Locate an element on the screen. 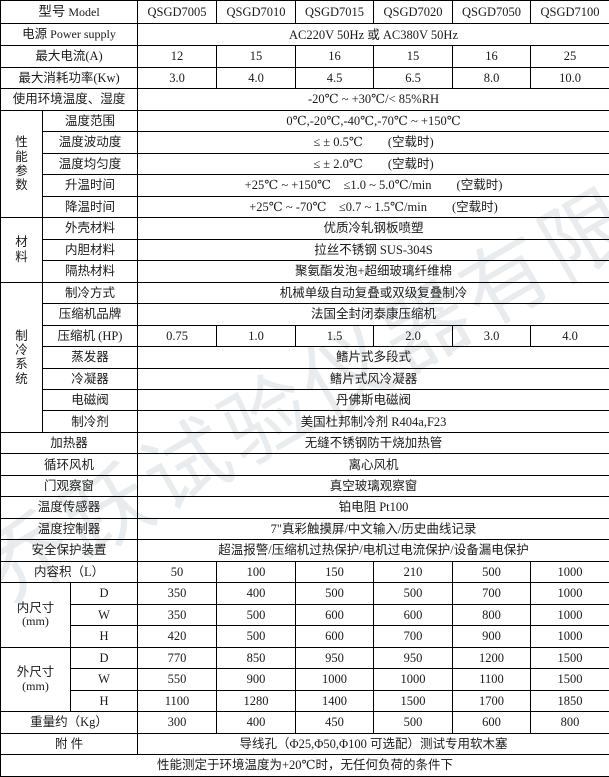 The height and width of the screenshot is (777, 609). inner-size-label: 内尺寸 is located at coordinates (35, 608).